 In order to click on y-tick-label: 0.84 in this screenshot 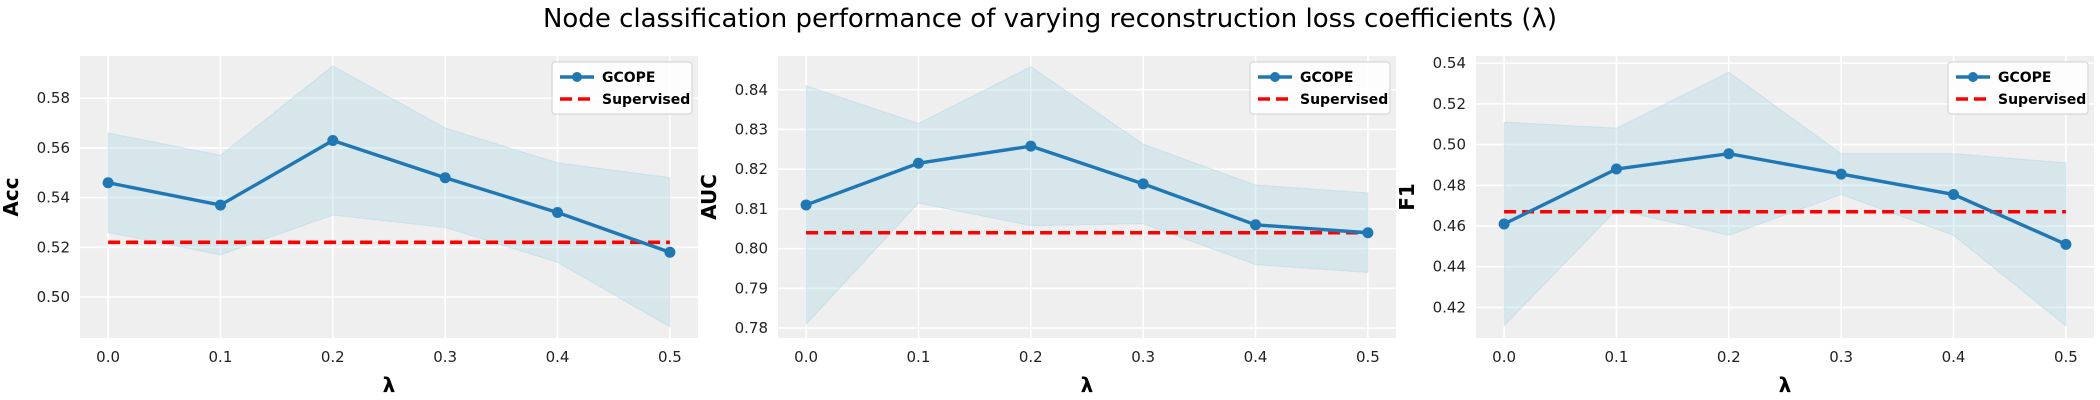, I will do `click(751, 90)`.